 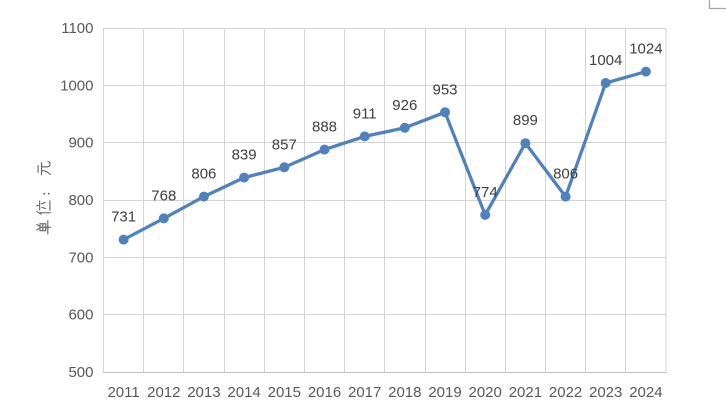 I want to click on svg-text: 2021, so click(x=525, y=392).